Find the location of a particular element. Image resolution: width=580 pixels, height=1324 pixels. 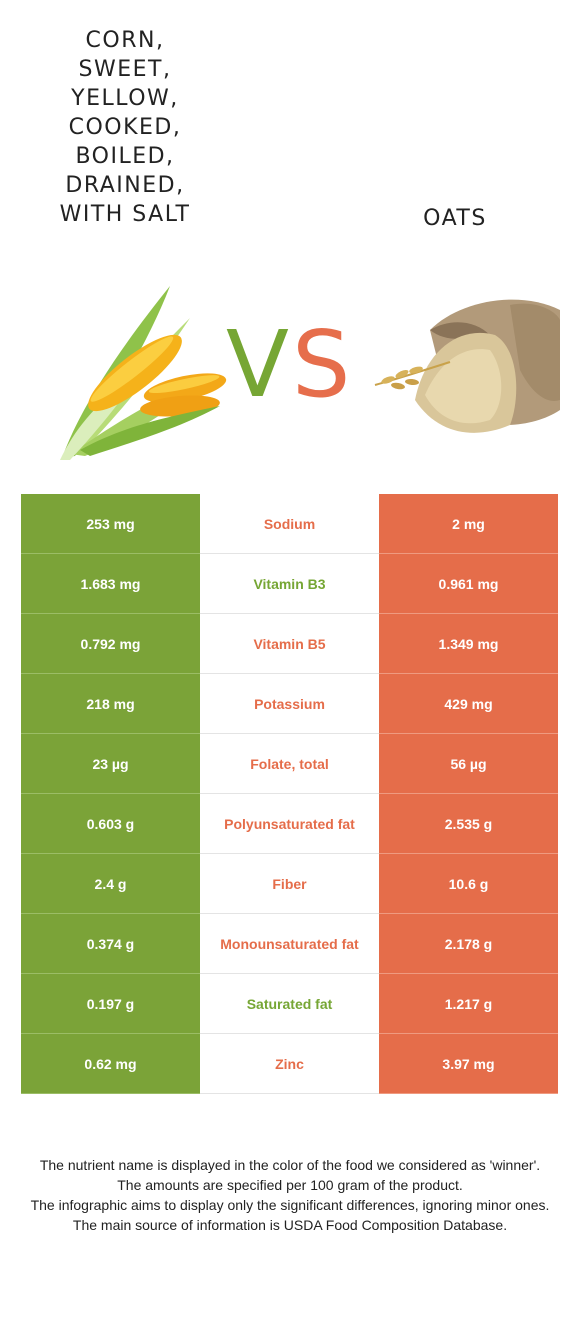

left-title-line: BOILED, is located at coordinates (125, 156).